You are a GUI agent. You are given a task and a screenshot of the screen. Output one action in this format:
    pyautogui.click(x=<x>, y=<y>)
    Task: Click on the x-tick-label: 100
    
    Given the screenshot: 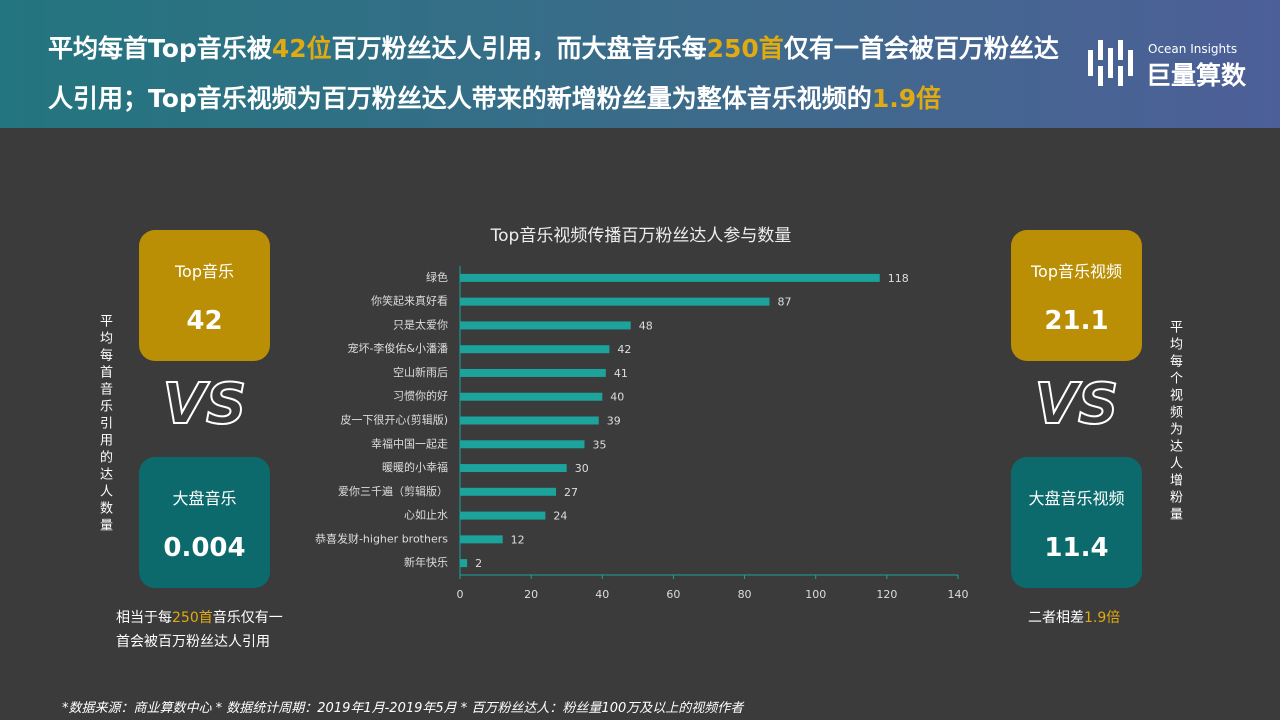 What is the action you would take?
    pyautogui.click(x=815, y=594)
    